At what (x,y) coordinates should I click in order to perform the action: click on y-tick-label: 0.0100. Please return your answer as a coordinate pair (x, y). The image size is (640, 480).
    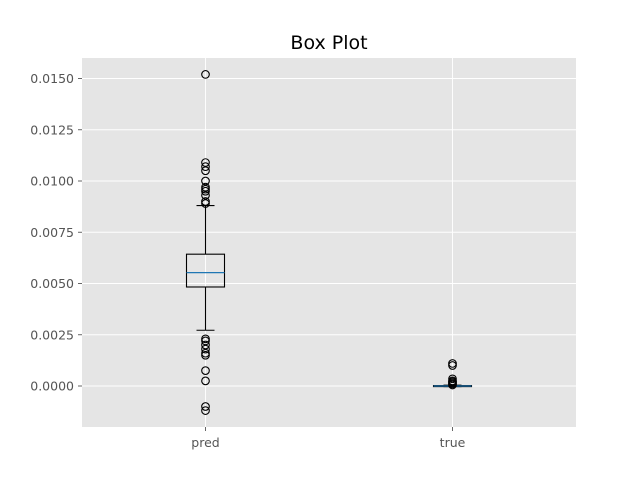
    Looking at the image, I should click on (52, 181).